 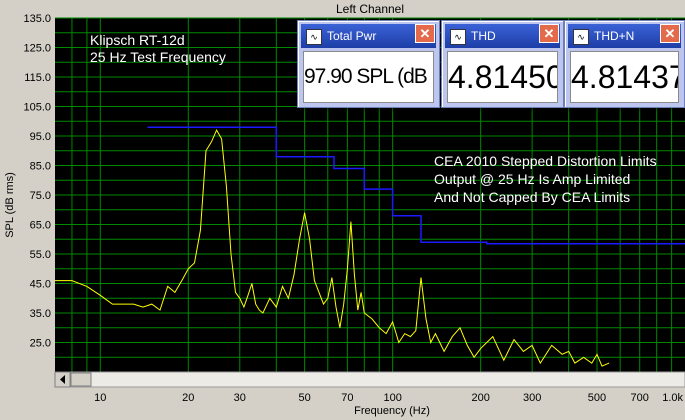 I want to click on annotation-line: CEA 2010 Stepped Distortion Limits, so click(x=545, y=161).